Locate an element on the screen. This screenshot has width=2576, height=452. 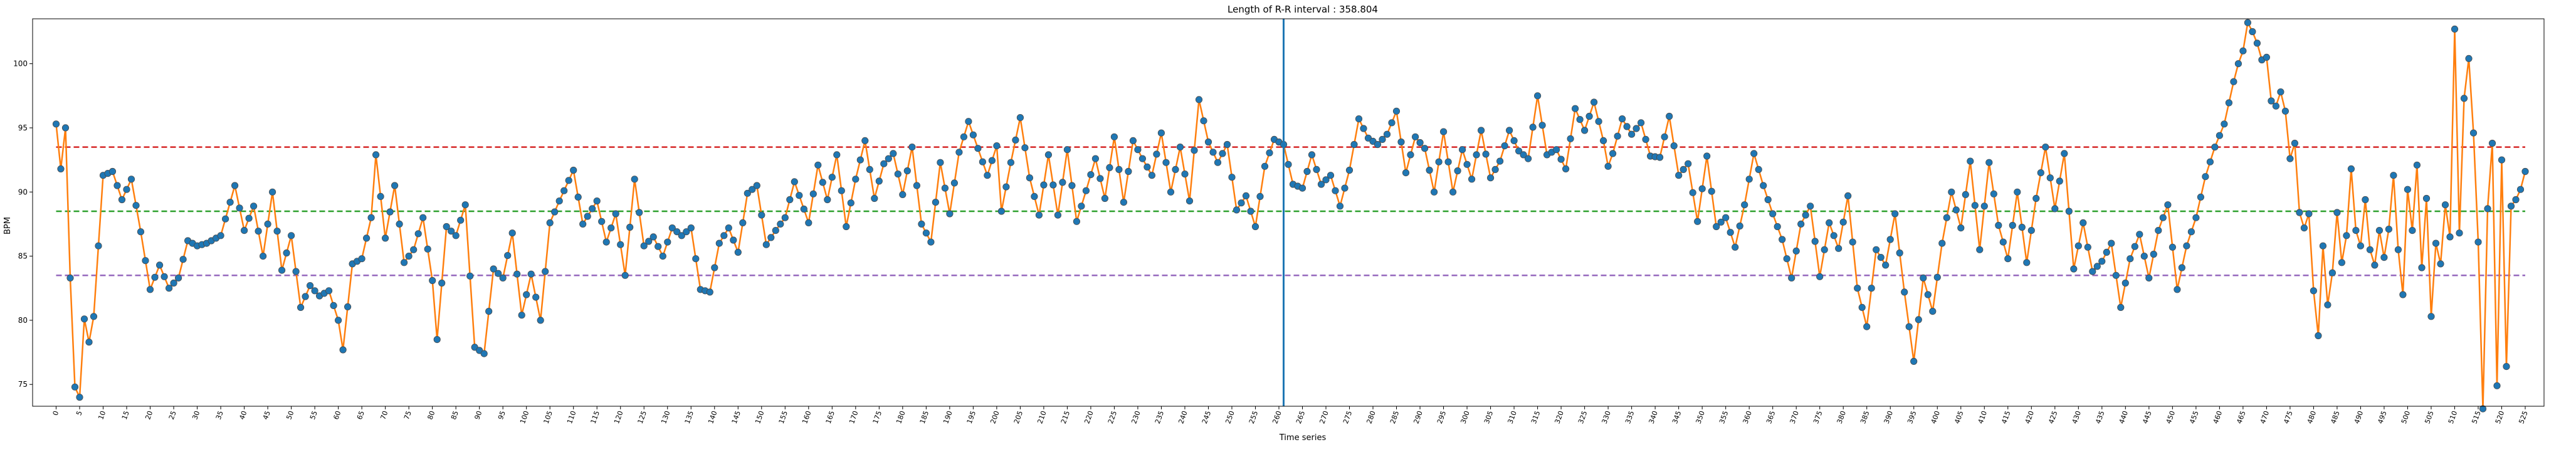
x-axis-label: Time series is located at coordinates (1303, 438).